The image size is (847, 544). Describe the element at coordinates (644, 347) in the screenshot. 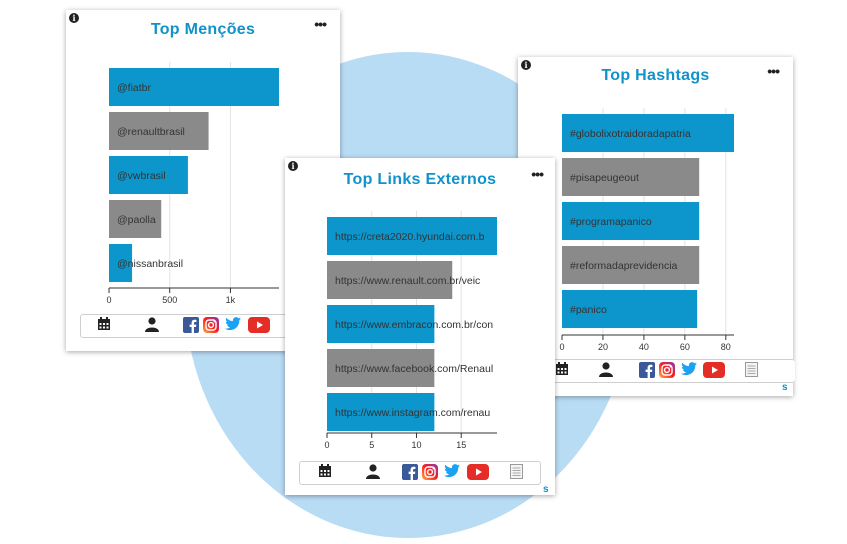

I see `tick-label: 40` at that location.